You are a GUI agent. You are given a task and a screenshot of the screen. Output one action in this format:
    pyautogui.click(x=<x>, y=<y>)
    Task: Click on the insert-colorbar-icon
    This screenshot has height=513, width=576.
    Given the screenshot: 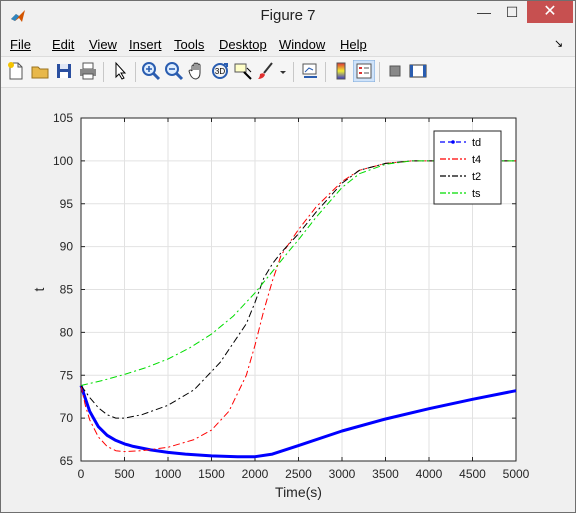 What is the action you would take?
    pyautogui.click(x=341, y=71)
    